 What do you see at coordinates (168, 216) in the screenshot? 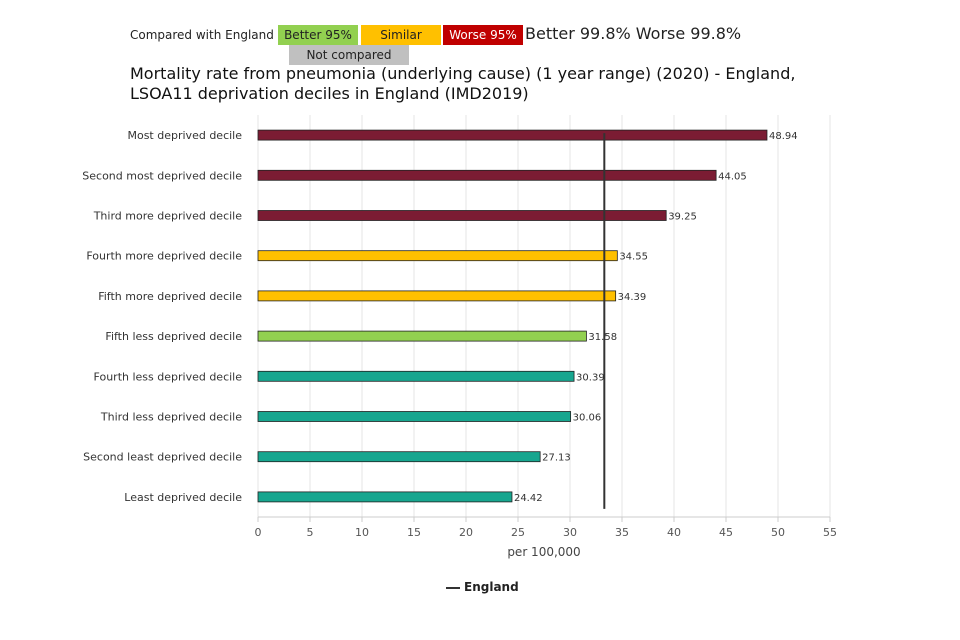
I see `category-label: Third more deprived decile` at bounding box center [168, 216].